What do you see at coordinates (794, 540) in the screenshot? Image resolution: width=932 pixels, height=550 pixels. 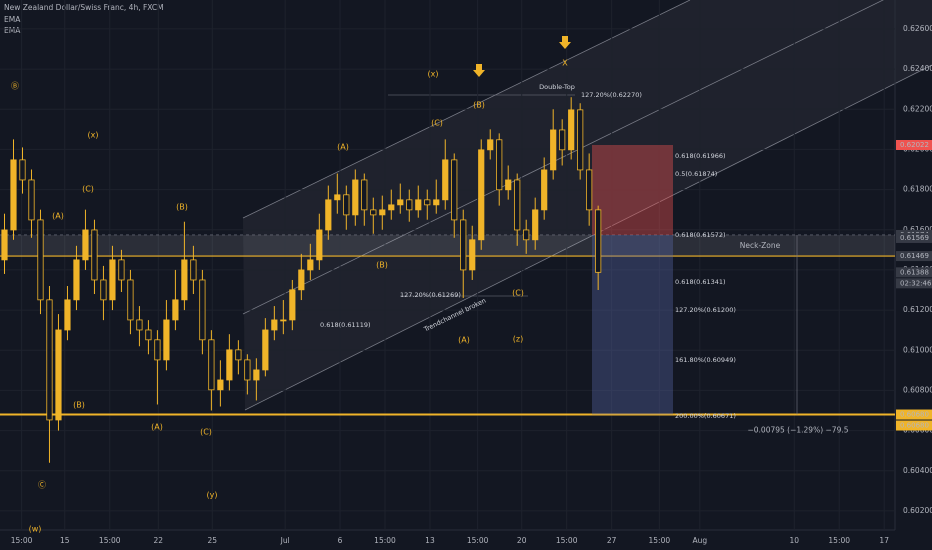 I see `x-tick-label: 10` at bounding box center [794, 540].